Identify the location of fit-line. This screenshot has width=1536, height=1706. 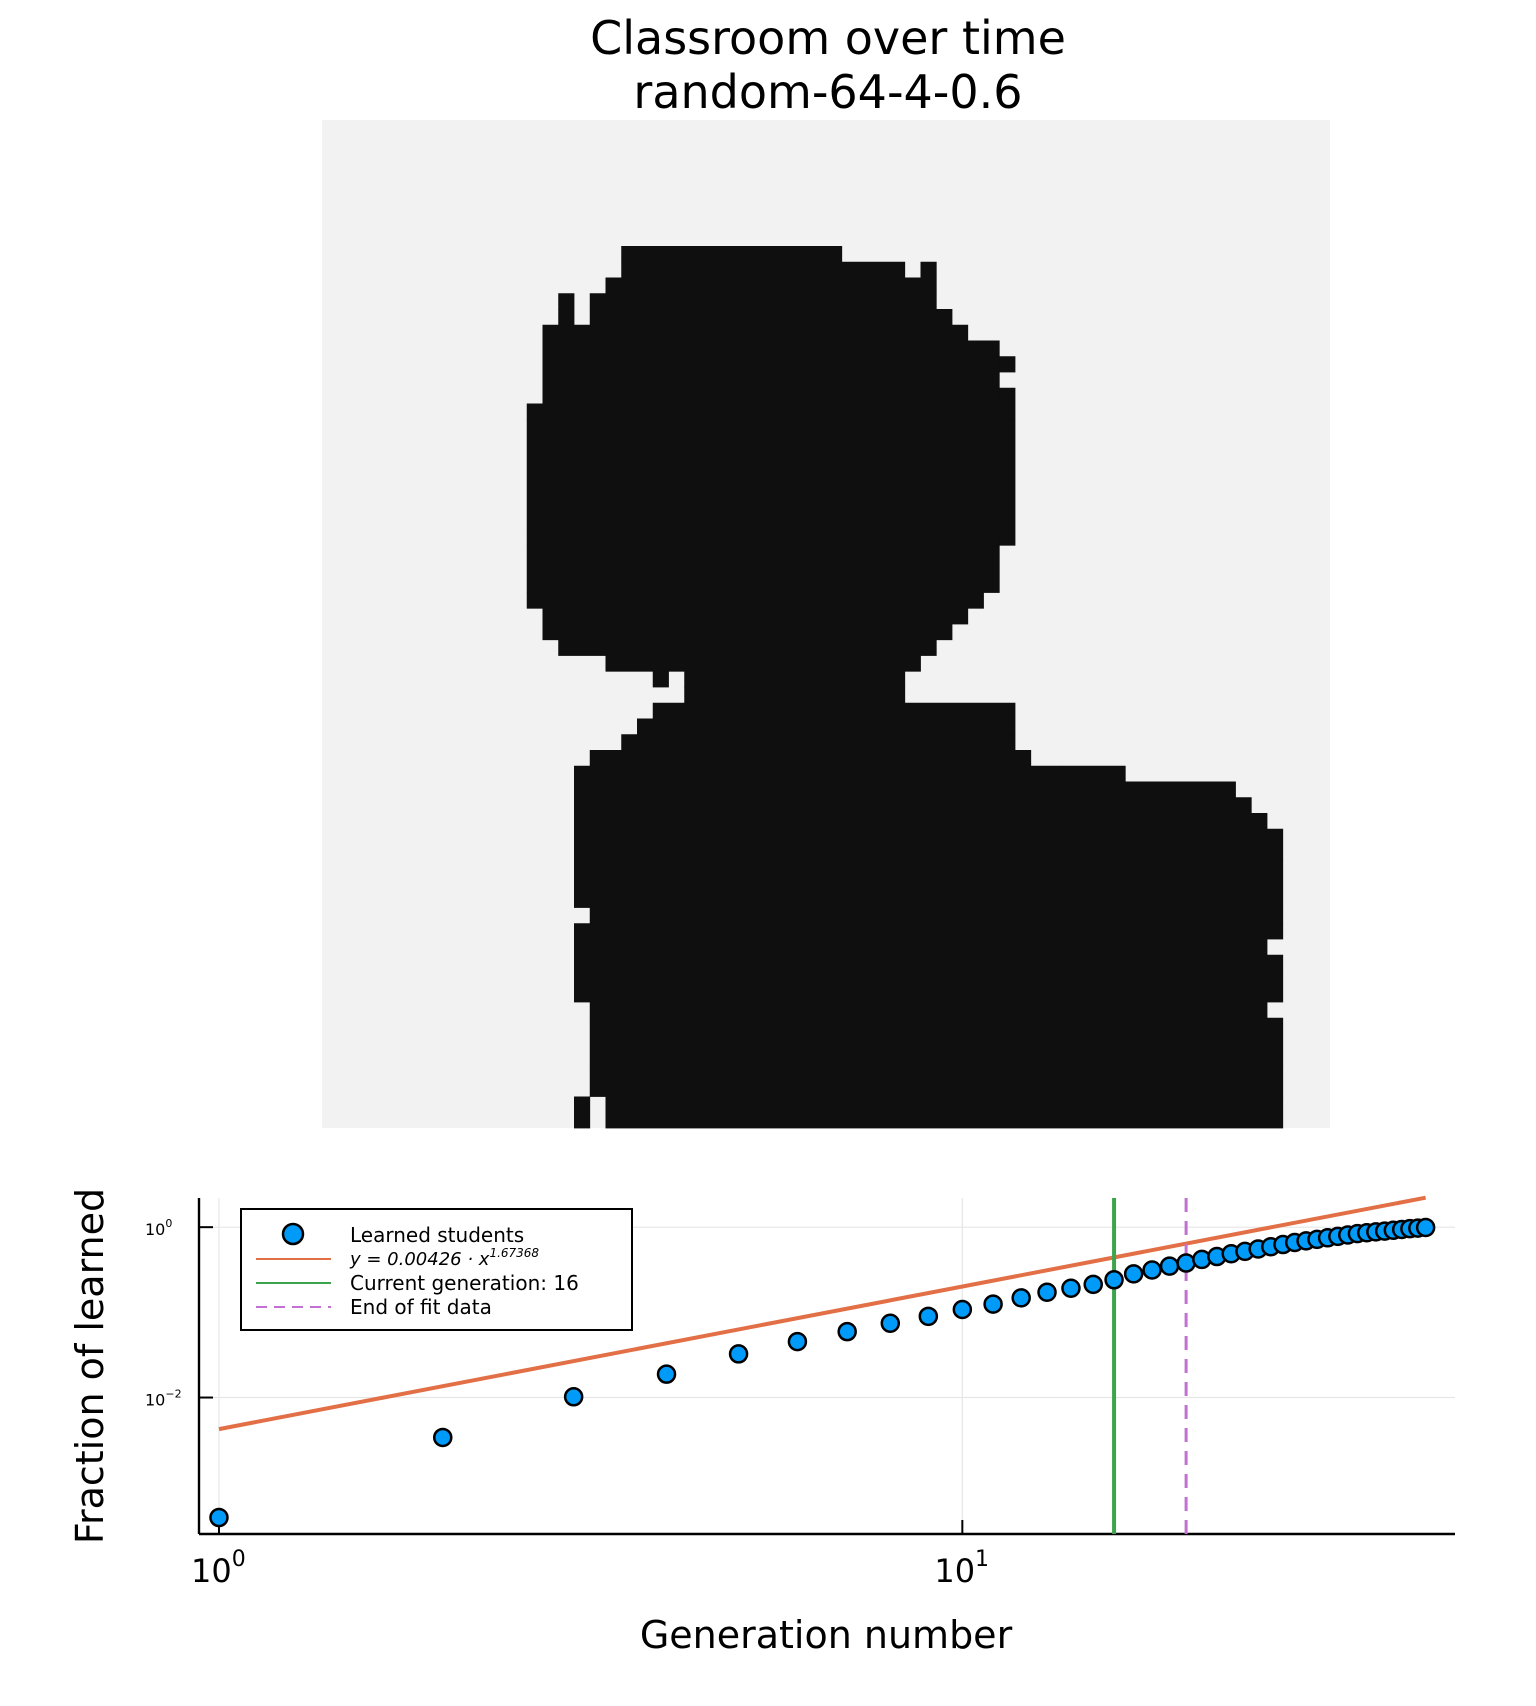
(822, 1313).